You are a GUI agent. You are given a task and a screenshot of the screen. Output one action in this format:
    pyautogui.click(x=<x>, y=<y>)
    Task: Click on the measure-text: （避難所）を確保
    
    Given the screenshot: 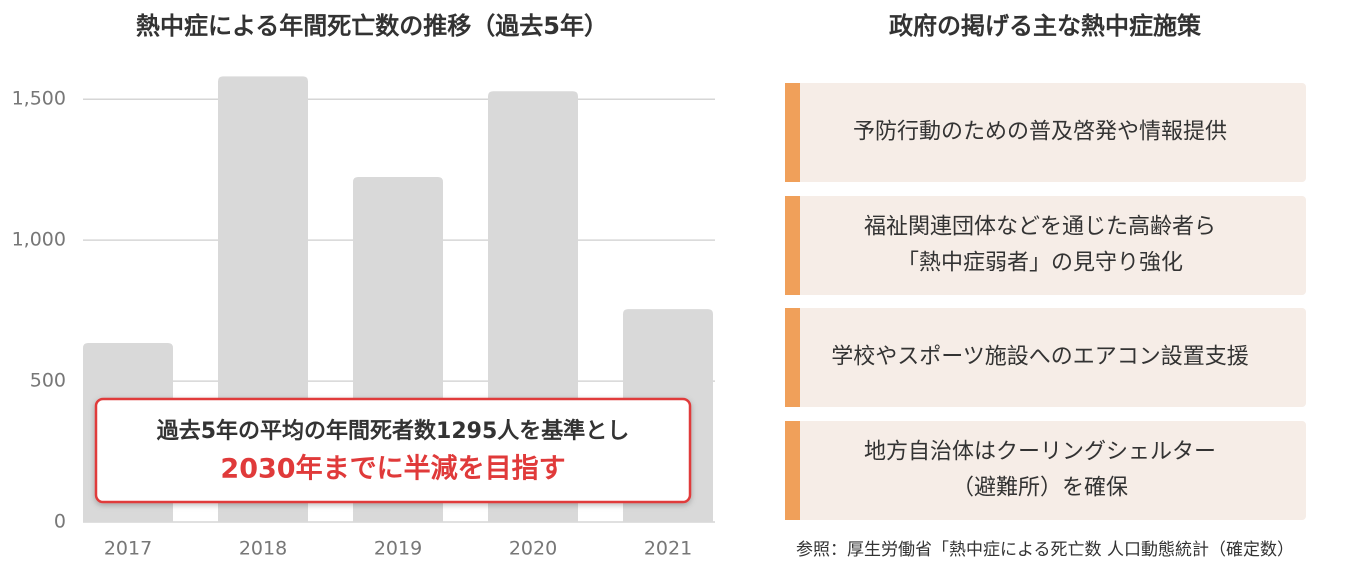 What is the action you would take?
    pyautogui.click(x=1040, y=488)
    